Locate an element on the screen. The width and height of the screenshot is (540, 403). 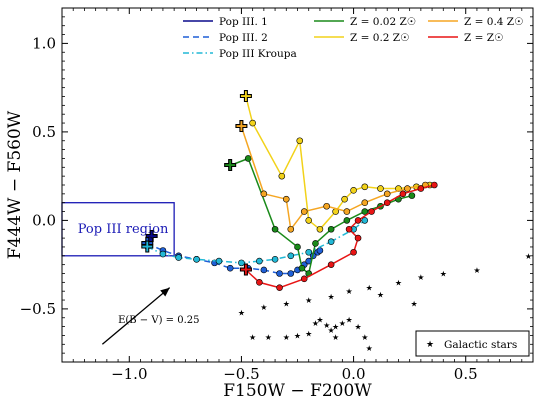
legend-label: Z = 0.4 Z☉ is located at coordinates (494, 22).